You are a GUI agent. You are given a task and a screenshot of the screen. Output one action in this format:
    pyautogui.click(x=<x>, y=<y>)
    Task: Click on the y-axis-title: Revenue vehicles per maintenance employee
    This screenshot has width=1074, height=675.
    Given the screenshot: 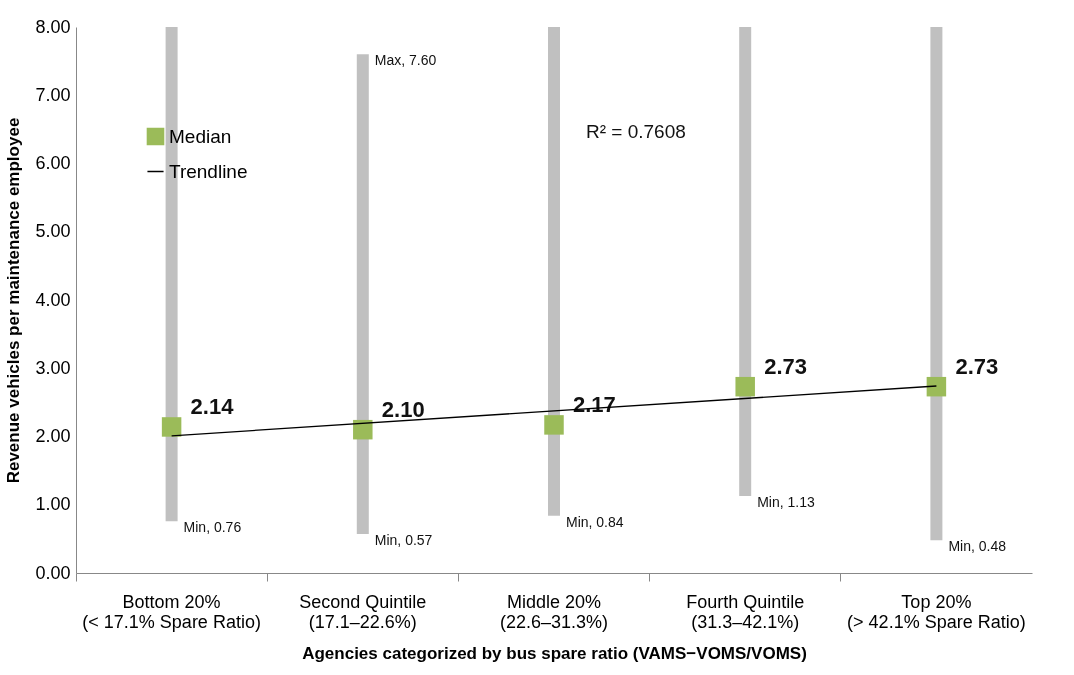 What is the action you would take?
    pyautogui.click(x=14, y=300)
    